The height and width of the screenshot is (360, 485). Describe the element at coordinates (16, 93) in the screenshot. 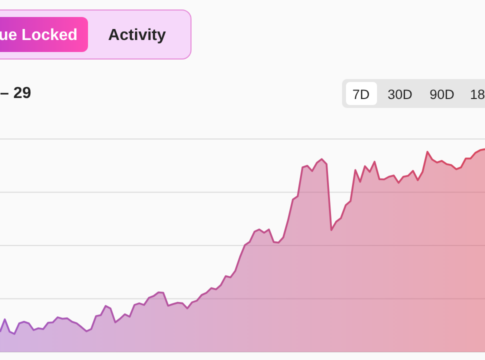

I see `chart-title: – 29` at that location.